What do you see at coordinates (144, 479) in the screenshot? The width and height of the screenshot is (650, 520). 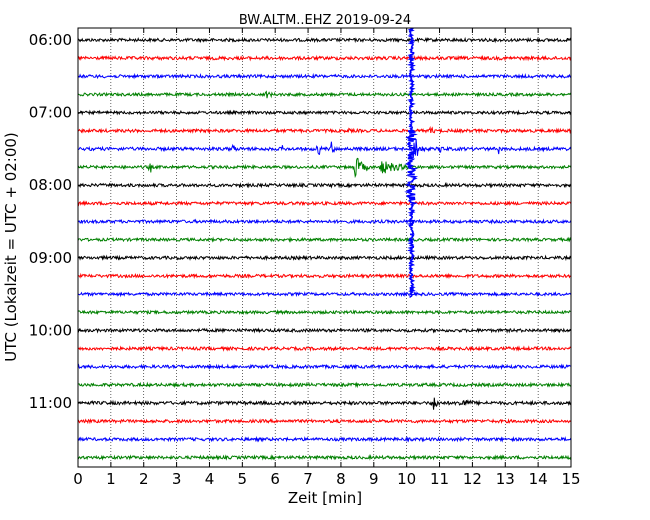 I see `x-tick-label: 2` at bounding box center [144, 479].